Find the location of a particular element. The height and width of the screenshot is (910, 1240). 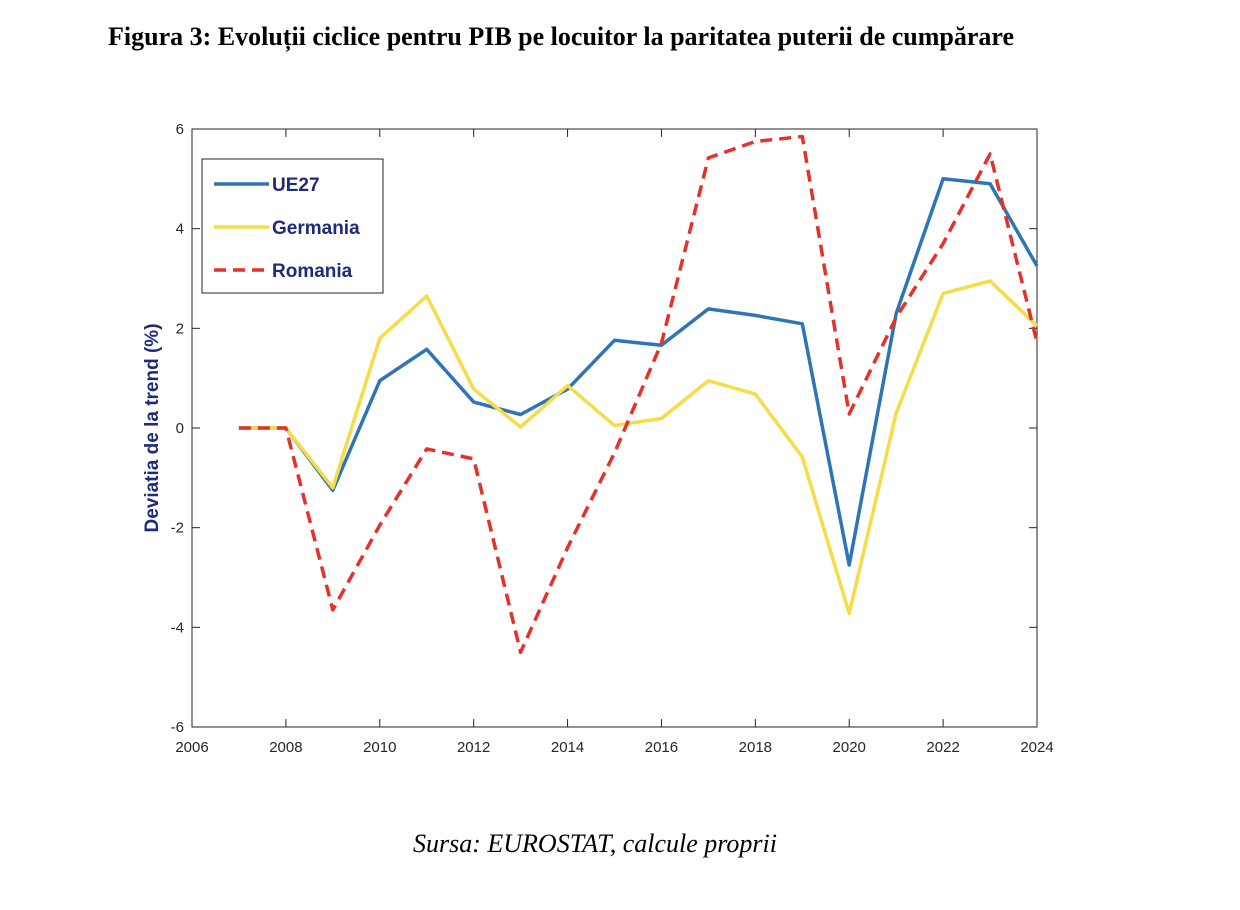

y-axis-label: Deviatia de la trend (%) is located at coordinates (152, 427).